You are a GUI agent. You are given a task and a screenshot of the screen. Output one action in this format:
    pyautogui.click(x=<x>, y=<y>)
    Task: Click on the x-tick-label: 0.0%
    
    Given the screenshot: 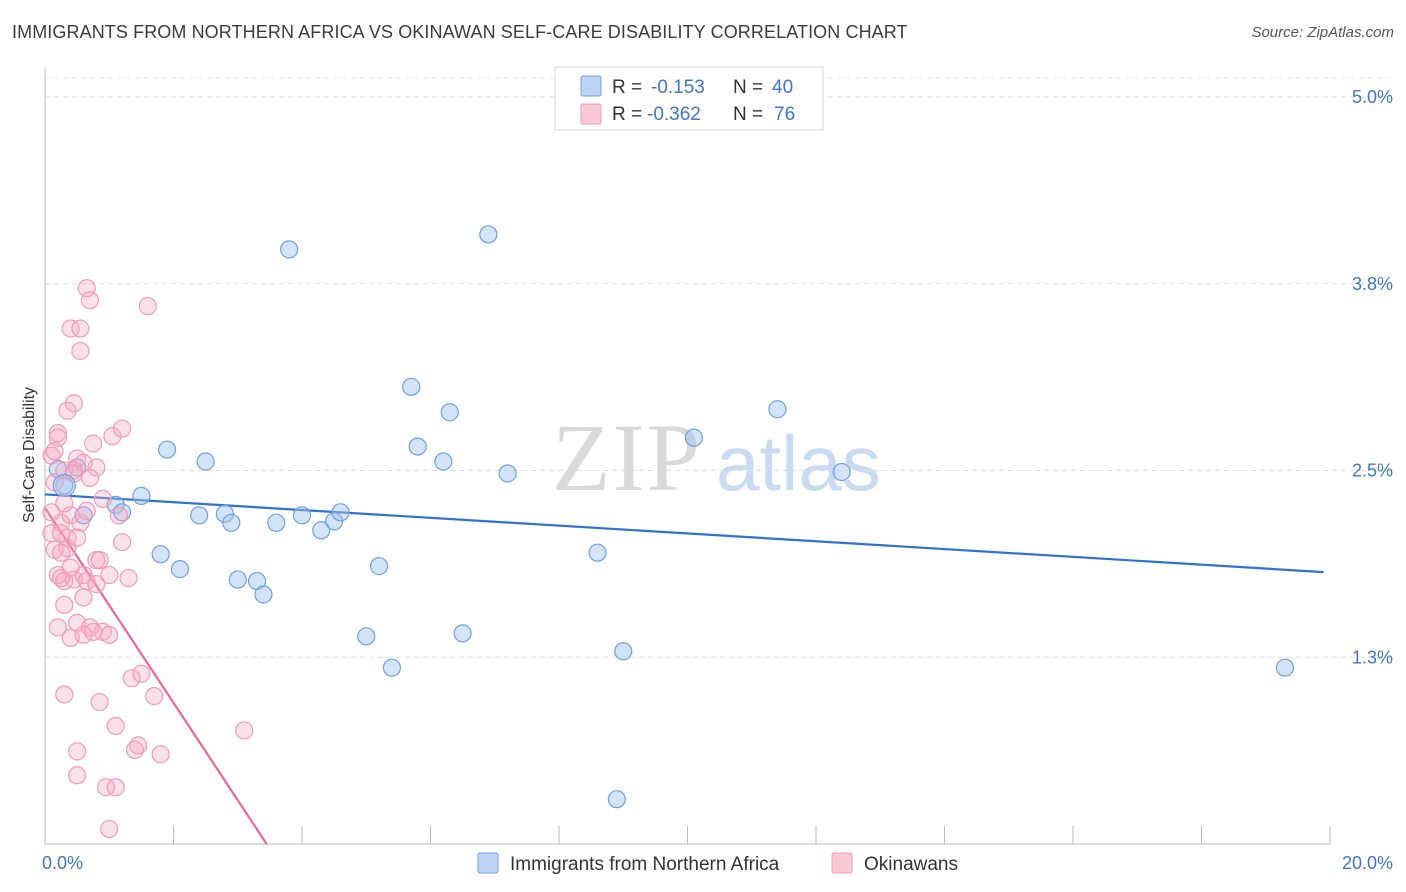 What is the action you would take?
    pyautogui.click(x=62, y=863)
    